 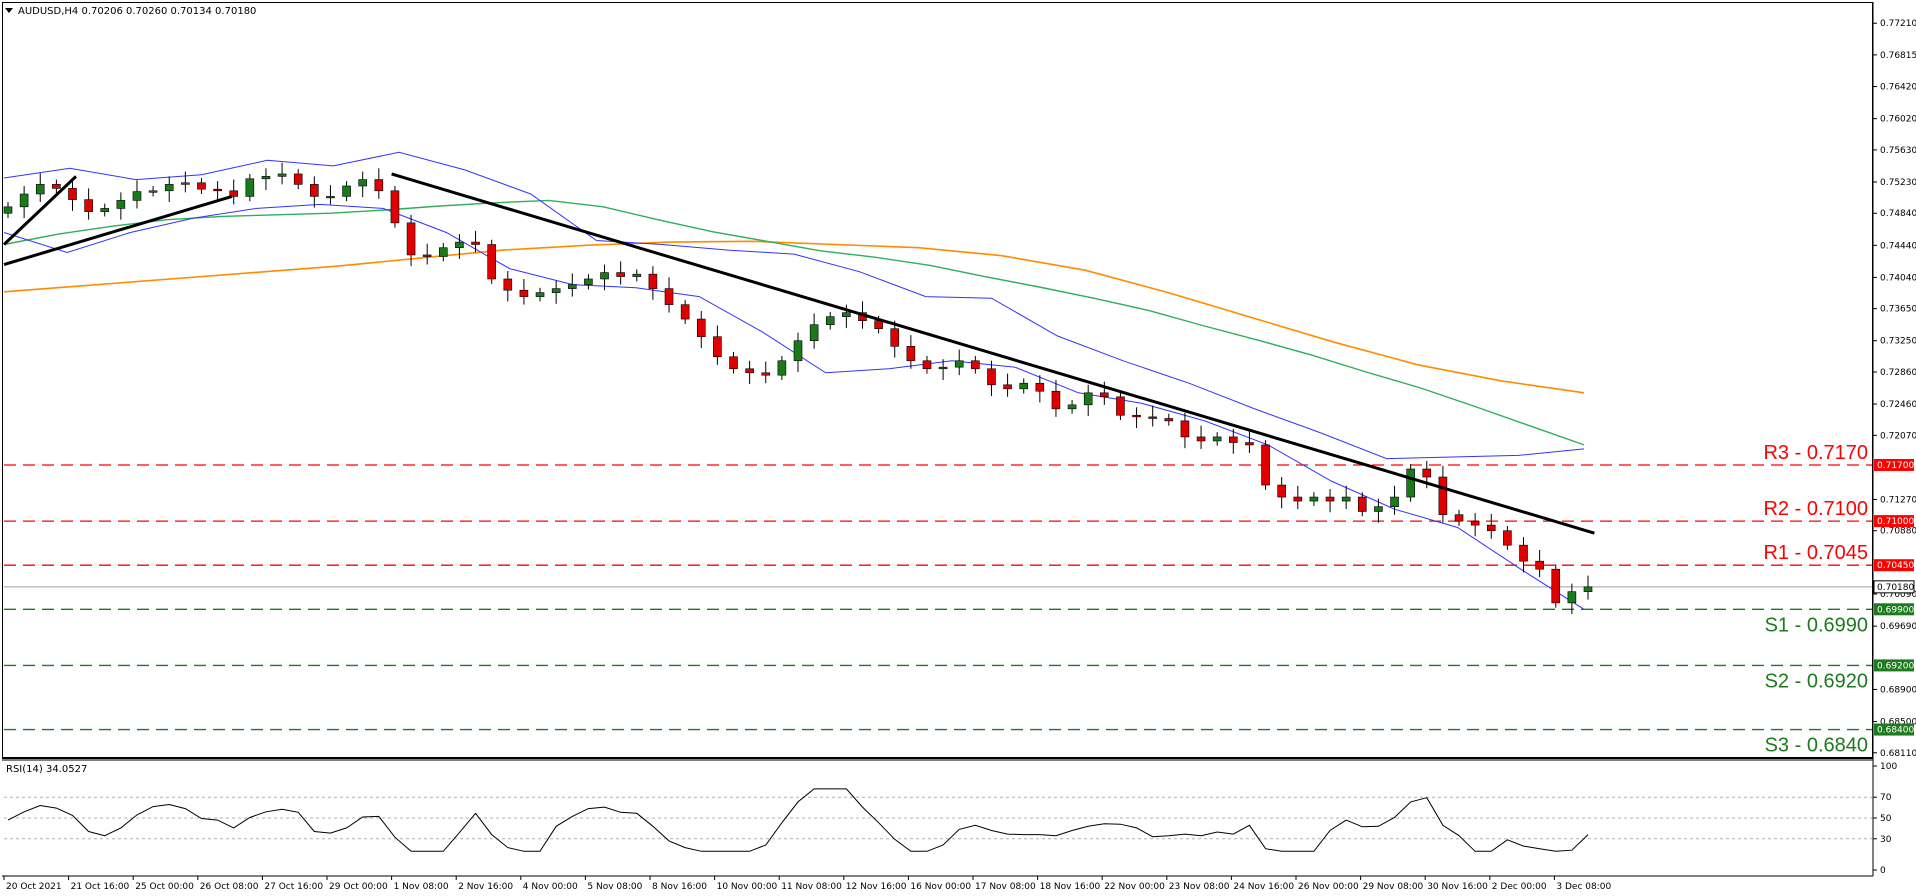 What do you see at coordinates (1816, 625) in the screenshot?
I see `level-label-s1: S1 - 0.6990` at bounding box center [1816, 625].